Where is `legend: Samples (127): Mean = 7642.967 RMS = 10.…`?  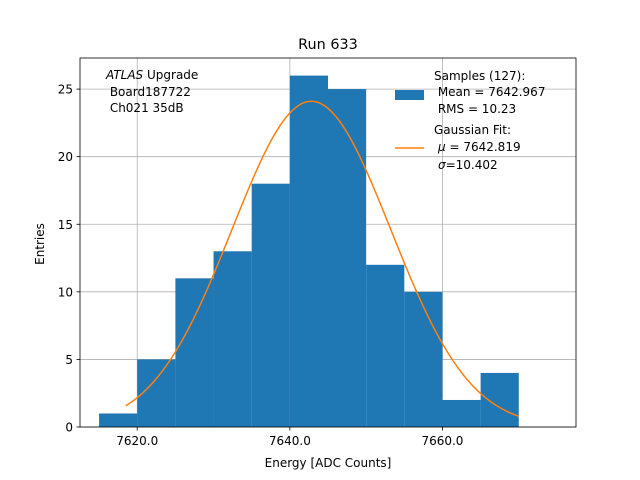 legend: Samples (127): Mean = 7642.967 RMS = 10.… is located at coordinates (470, 120).